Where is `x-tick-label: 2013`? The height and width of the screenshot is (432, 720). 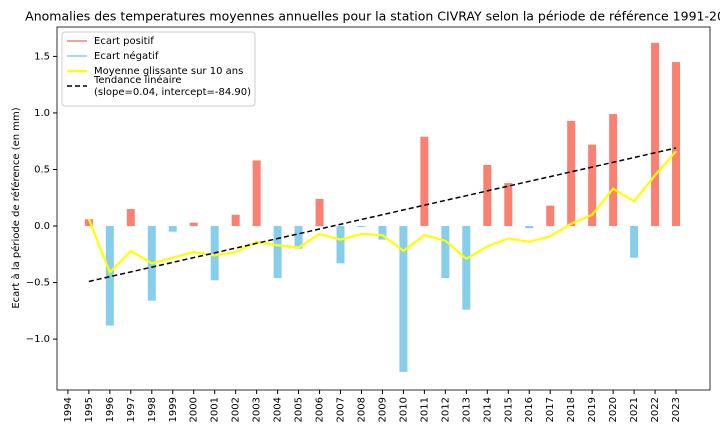 x-tick-label: 2013 is located at coordinates (466, 409).